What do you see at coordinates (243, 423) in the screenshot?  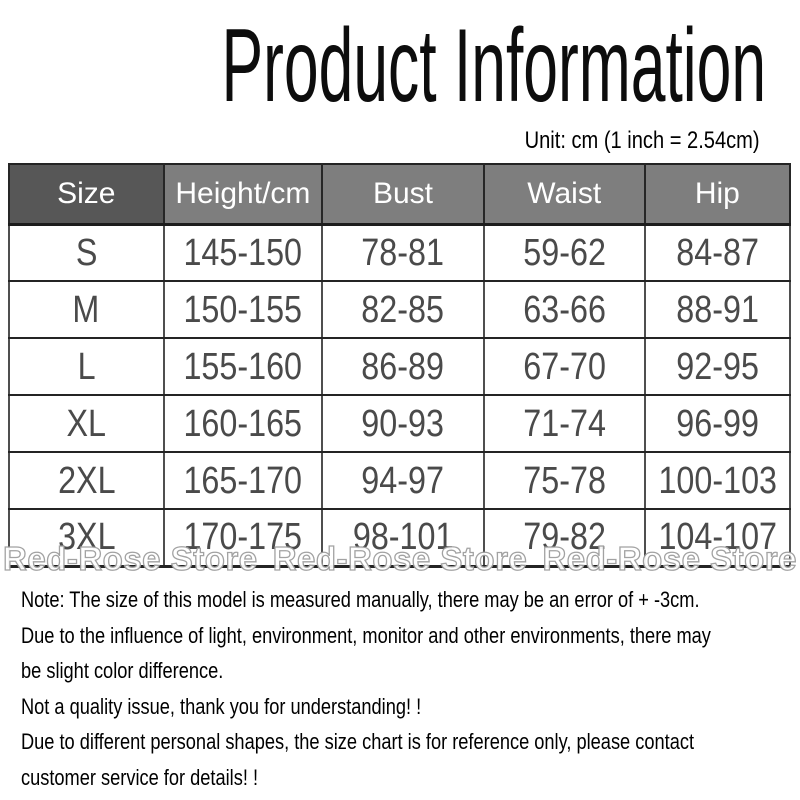 I see `height-cell: 160-165` at bounding box center [243, 423].